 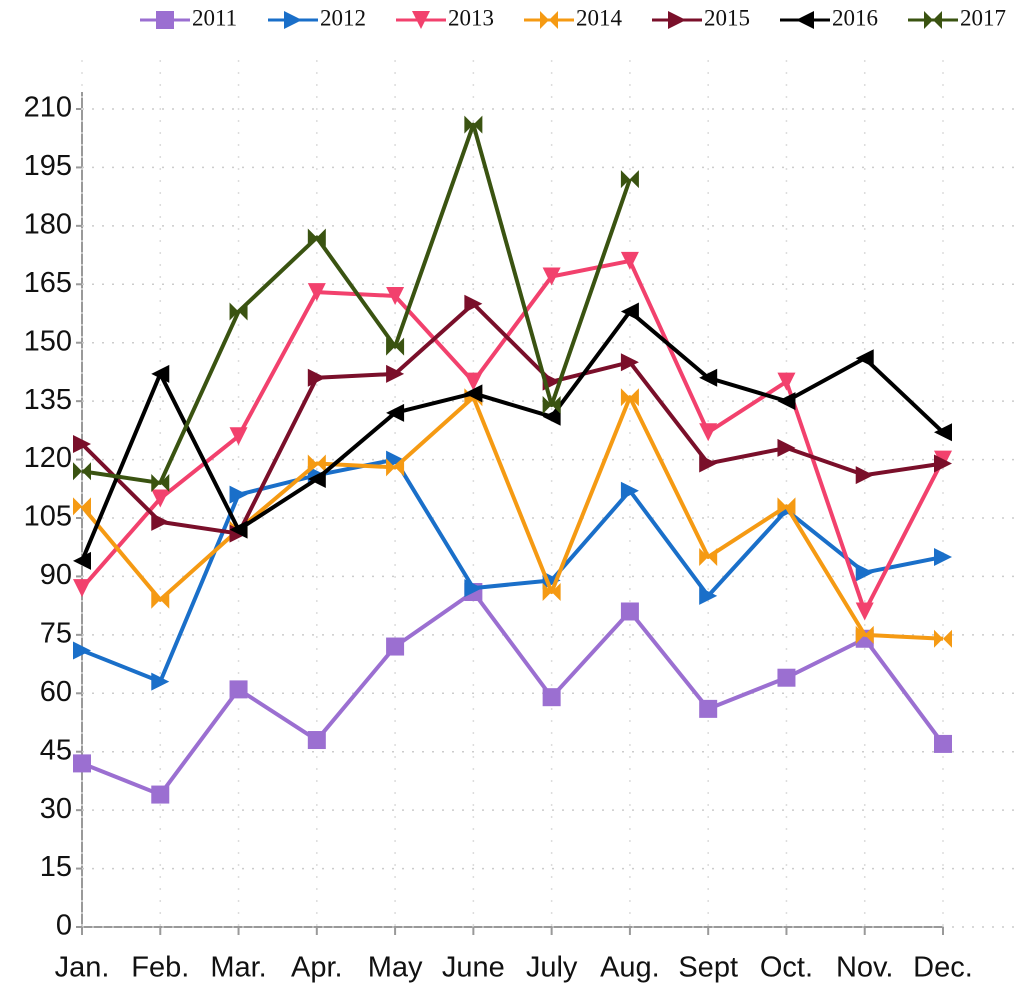 What do you see at coordinates (160, 968) in the screenshot?
I see `x-tick-label: Feb.` at bounding box center [160, 968].